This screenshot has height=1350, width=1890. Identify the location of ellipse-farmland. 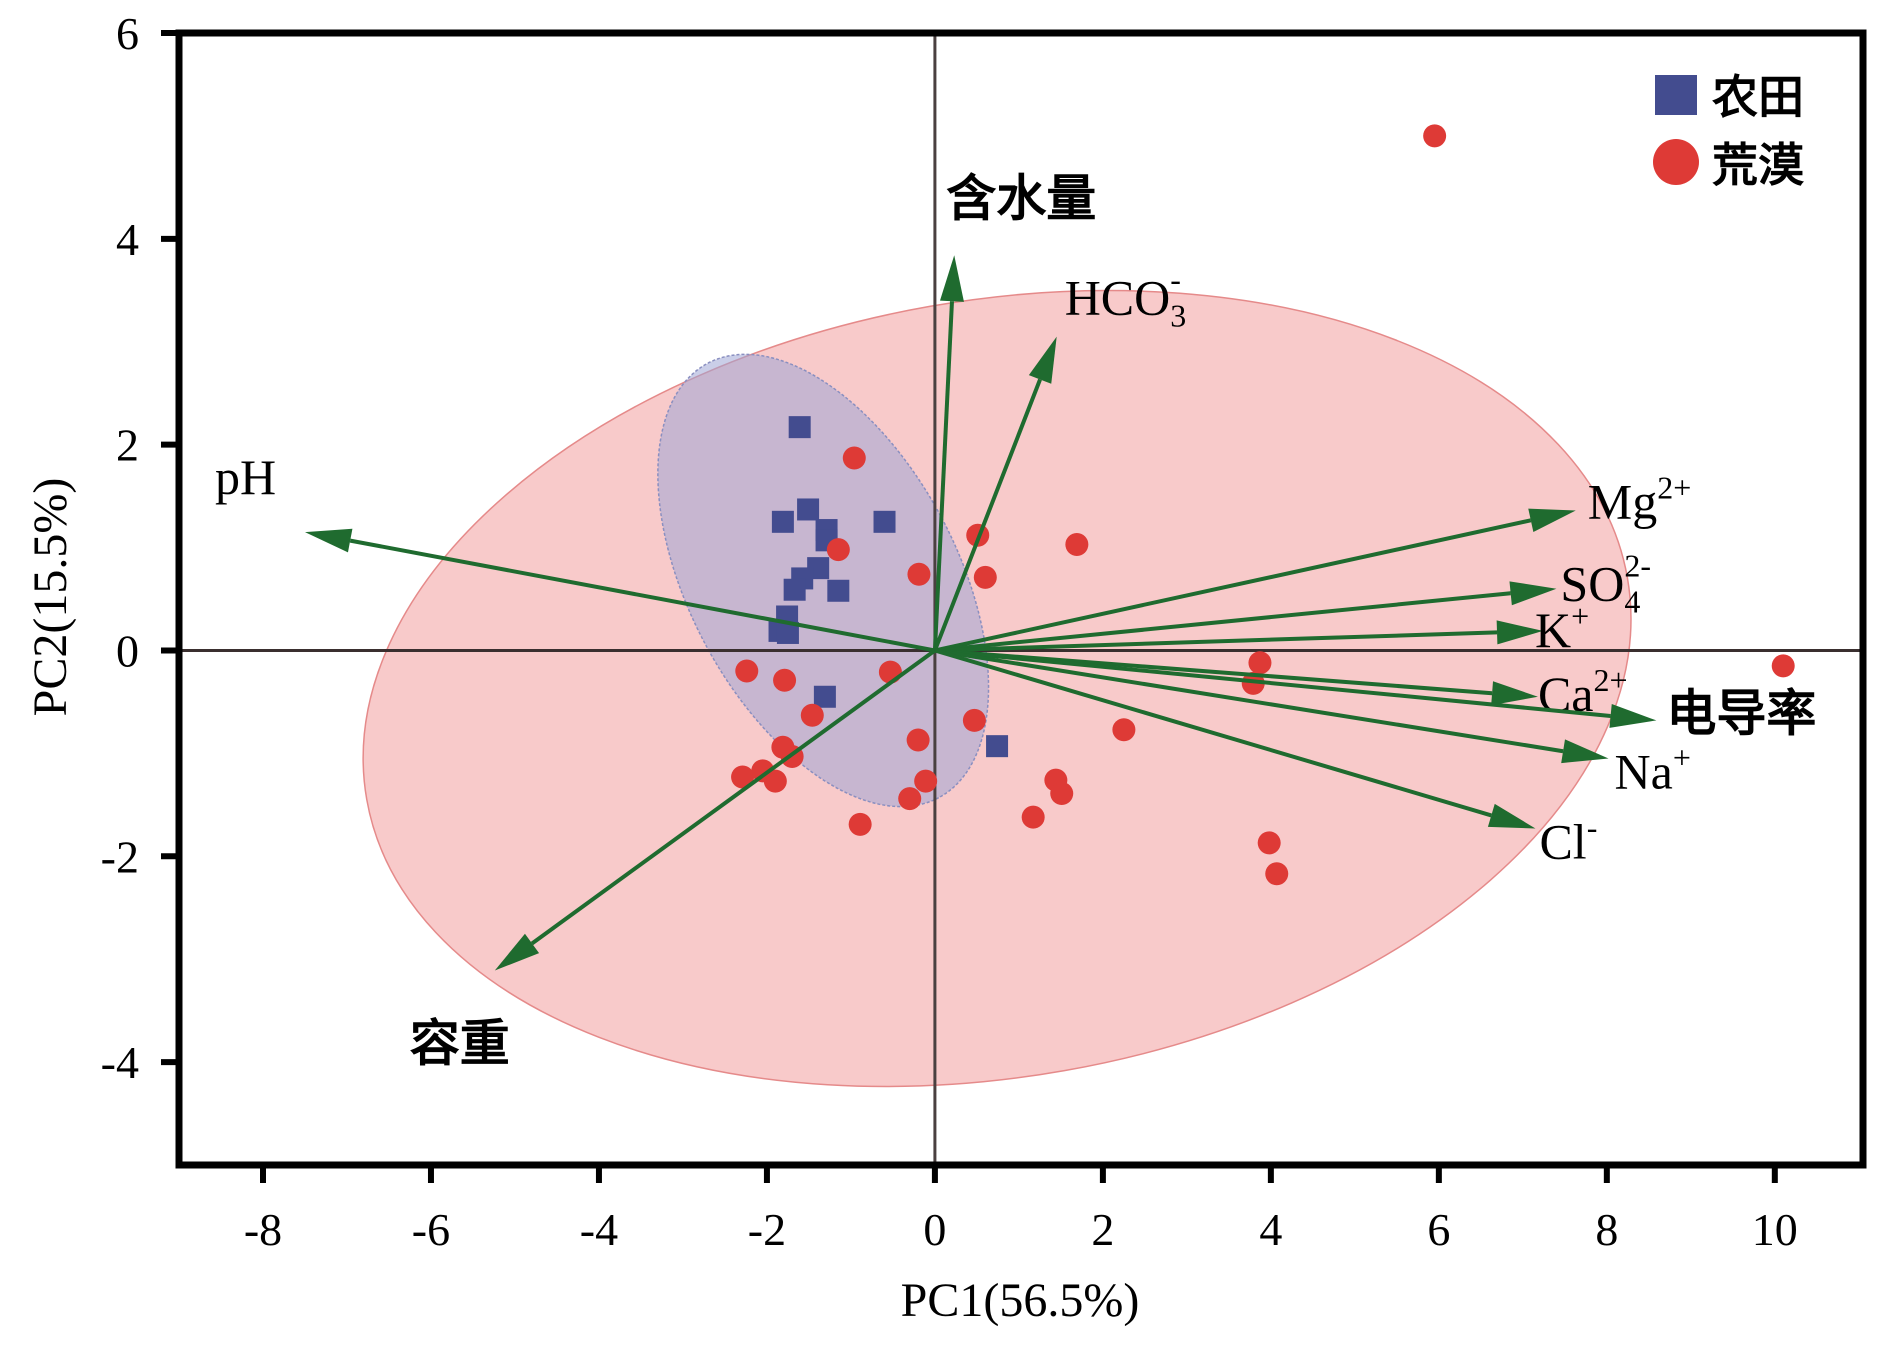
(823, 580).